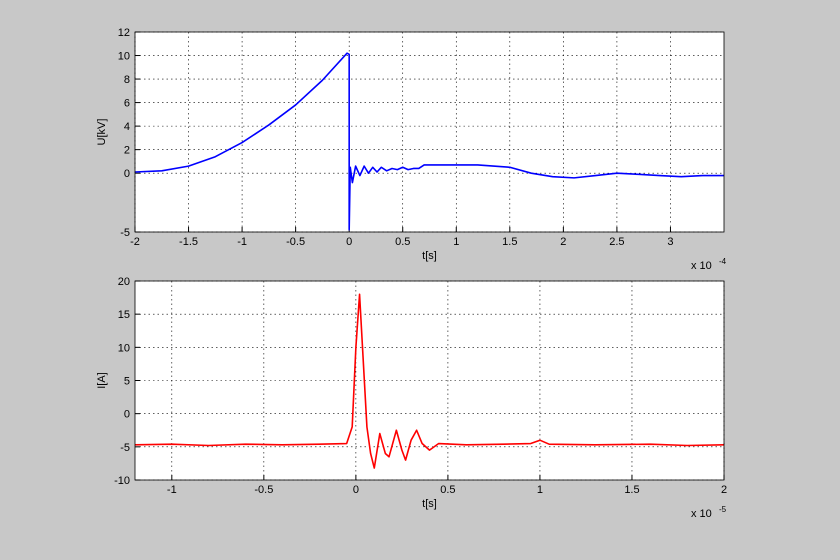 The width and height of the screenshot is (840, 560). Describe the element at coordinates (670, 242) in the screenshot. I see `x-tick-label: 3` at that location.